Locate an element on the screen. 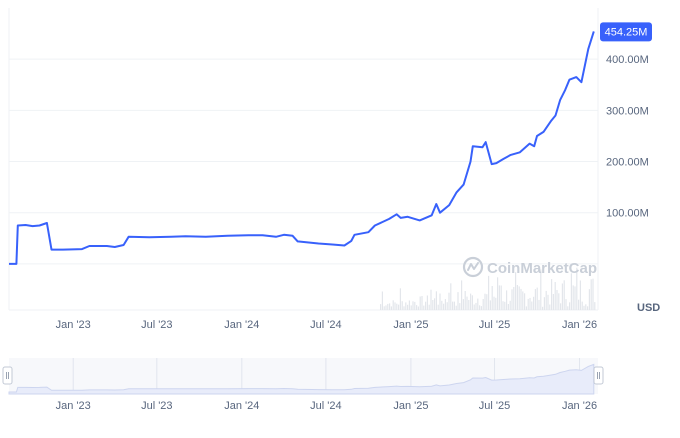  watermark-text: CoinMarketCap is located at coordinates (542, 268).